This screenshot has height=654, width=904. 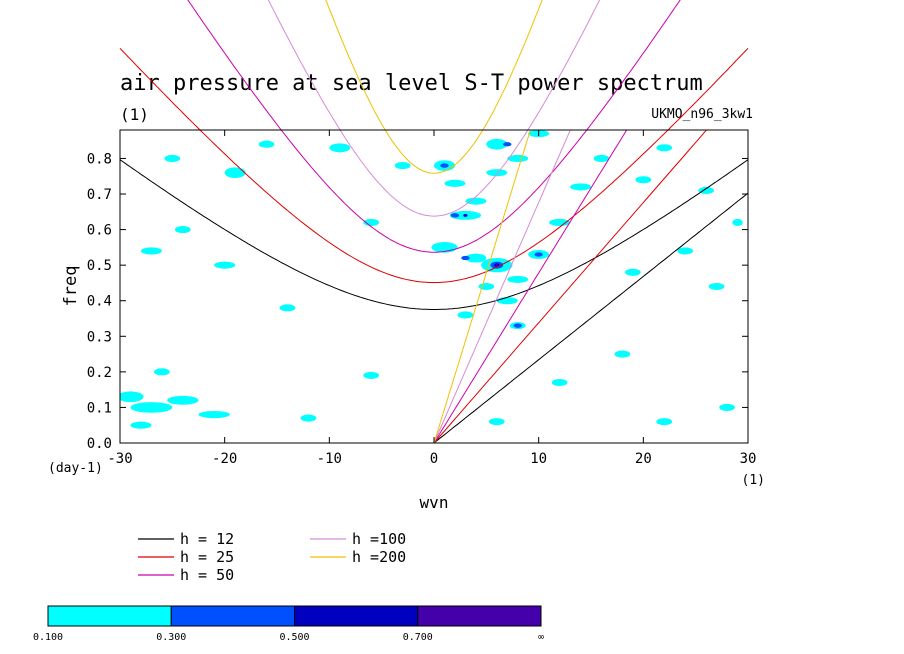 What do you see at coordinates (171, 637) in the screenshot?
I see `colorbar-label: 0.300` at bounding box center [171, 637].